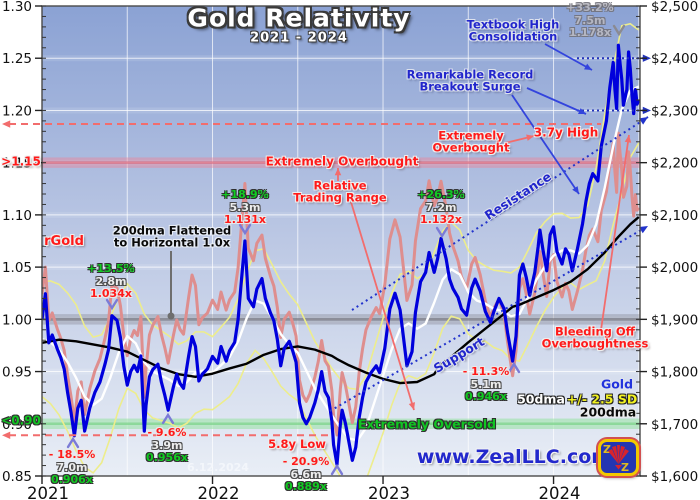  Describe the element at coordinates (674, 216) in the screenshot. I see `right-axis-tick-label: $2,100` at that location.